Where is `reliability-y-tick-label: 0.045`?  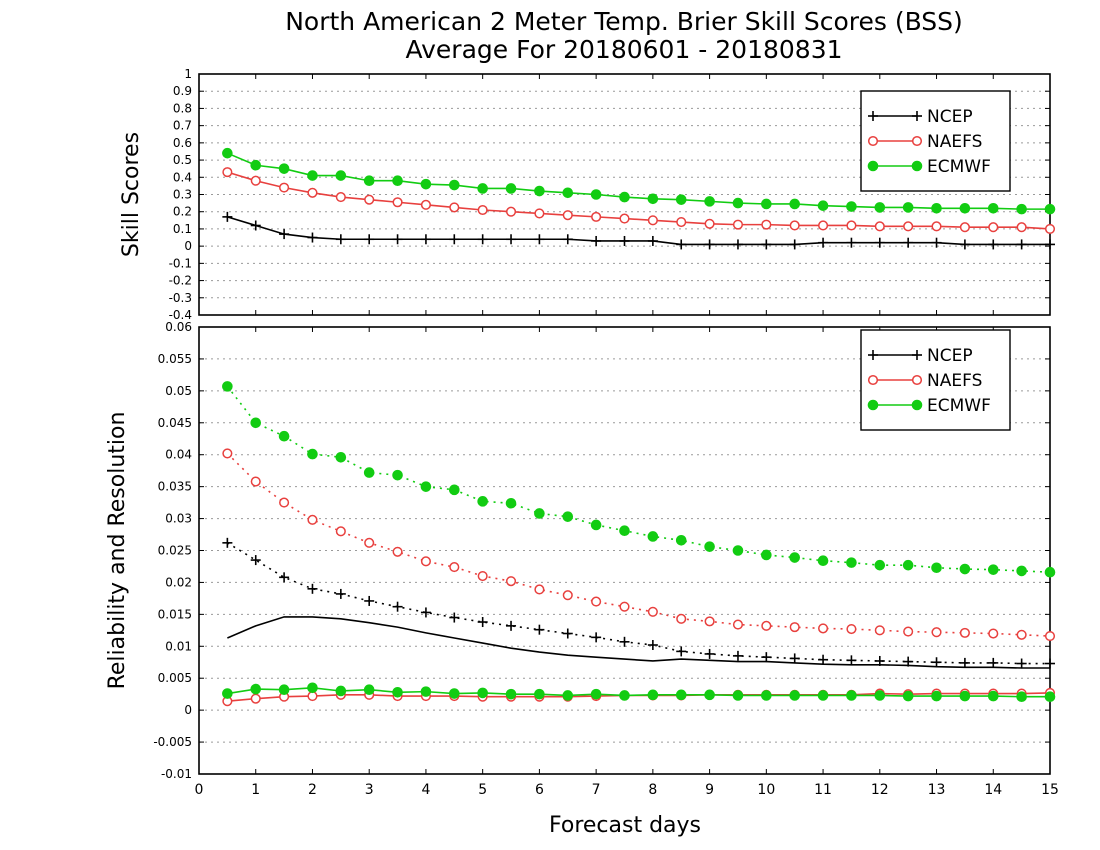
reliability-y-tick-label: 0.045 is located at coordinates (175, 423).